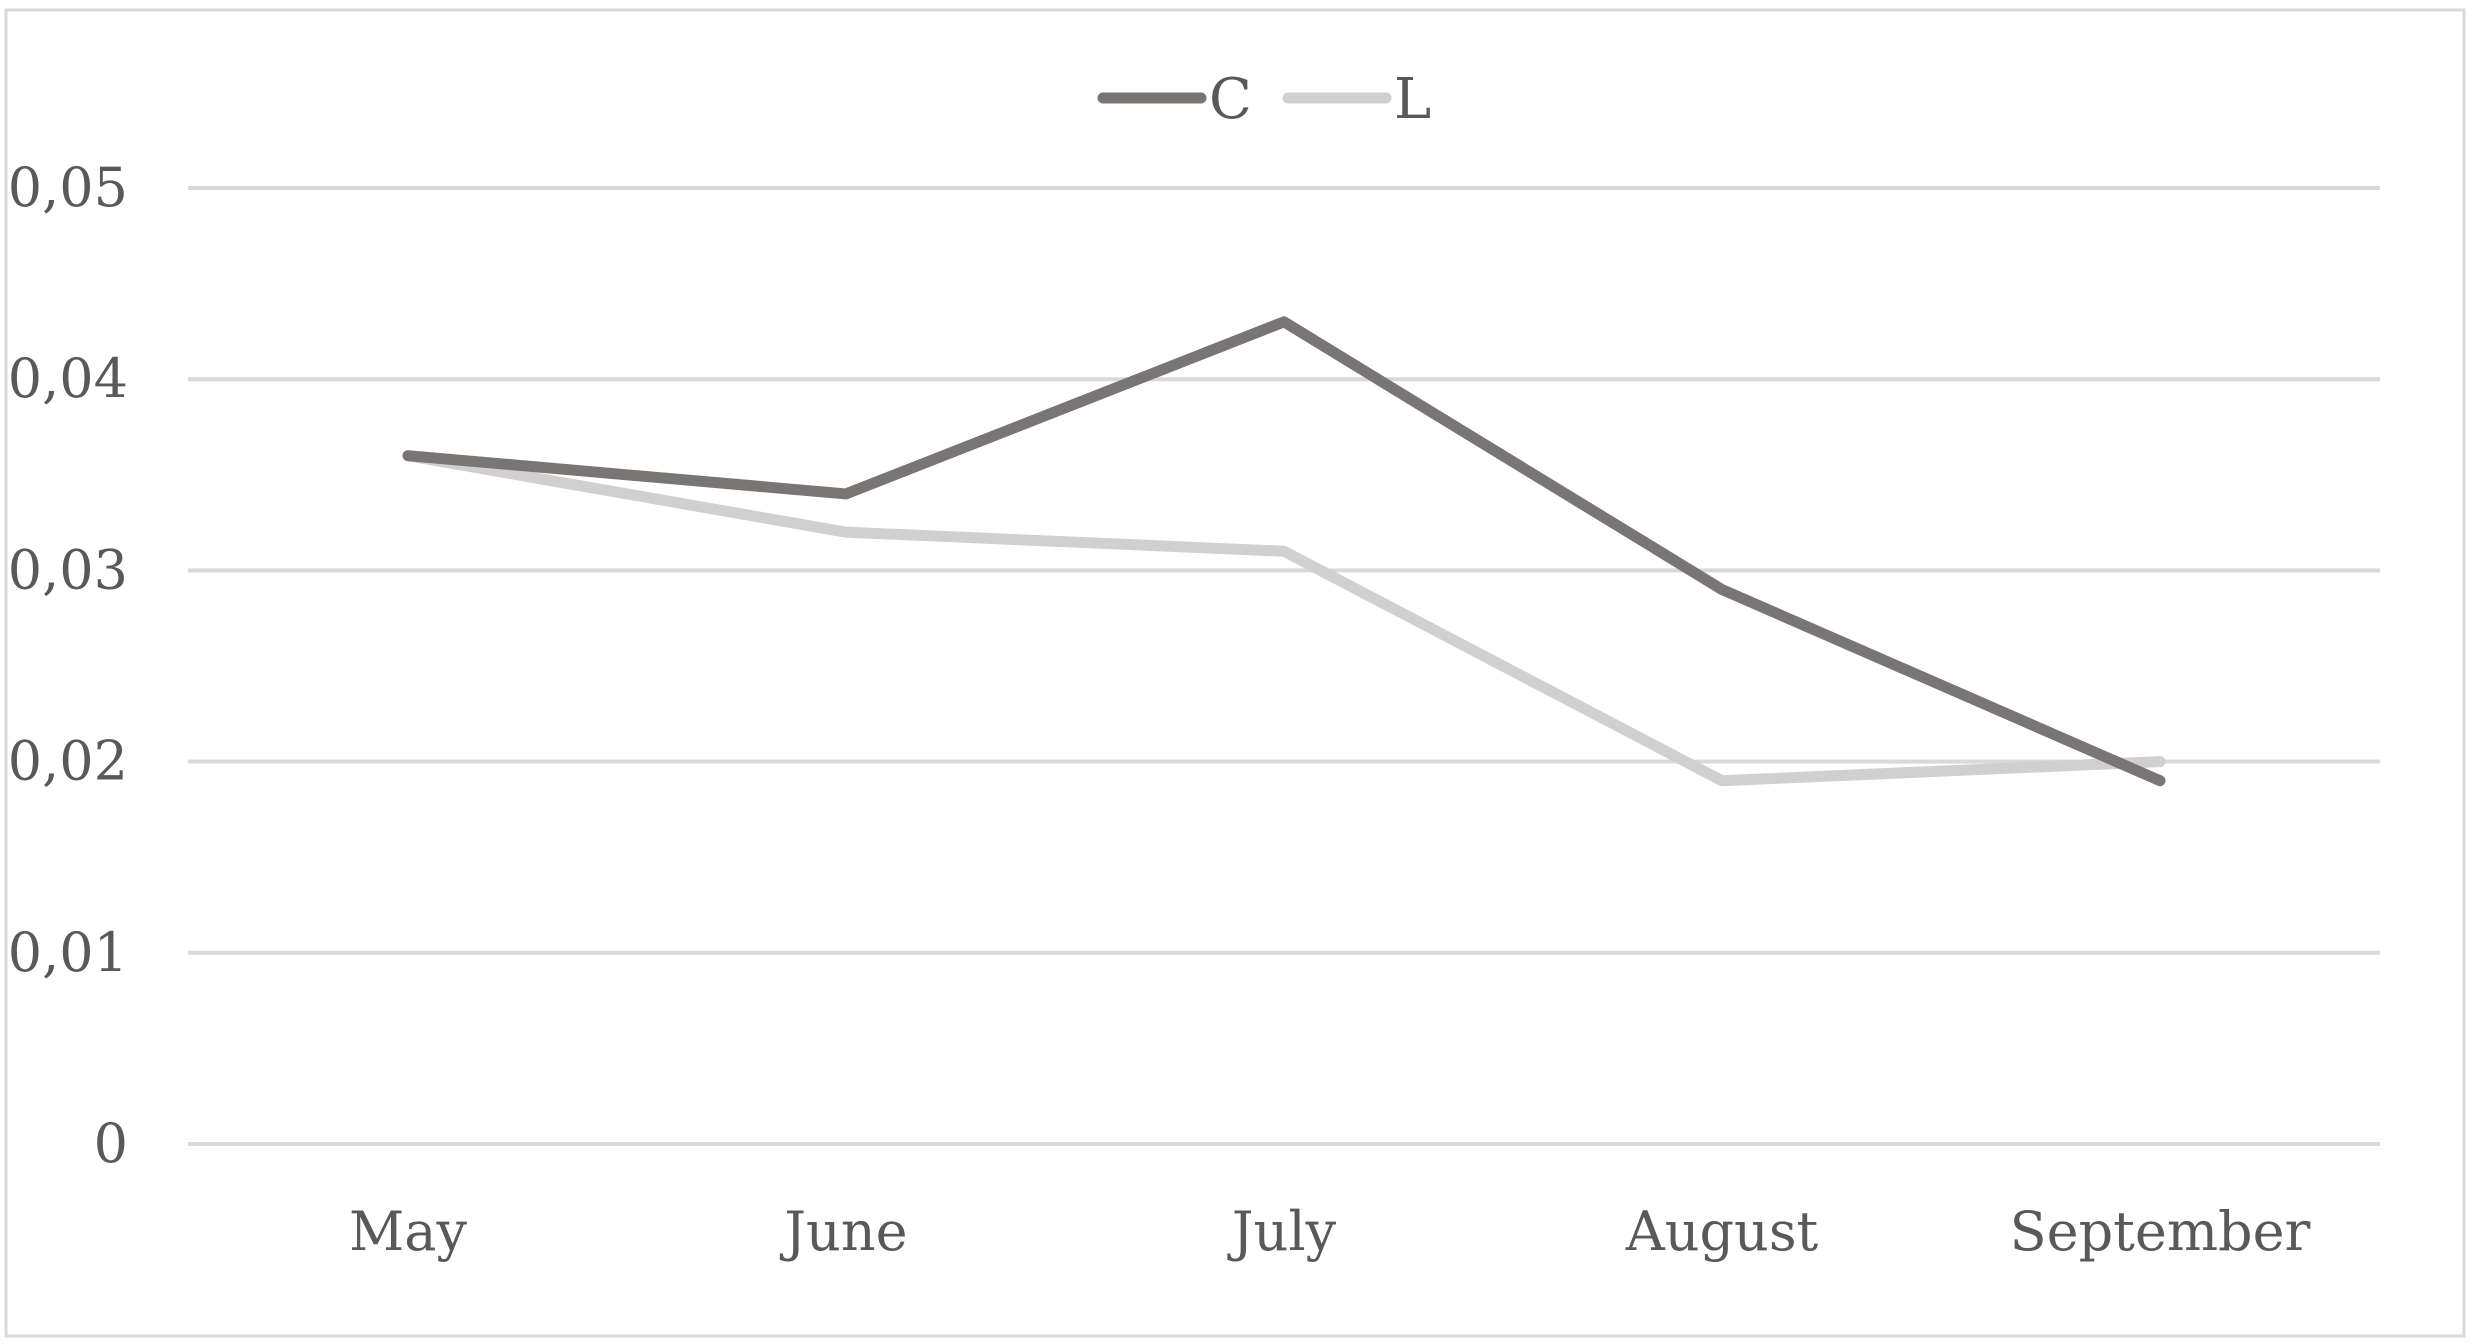  What do you see at coordinates (68, 569) in the screenshot?
I see `y-tick-label: 0,03` at bounding box center [68, 569].